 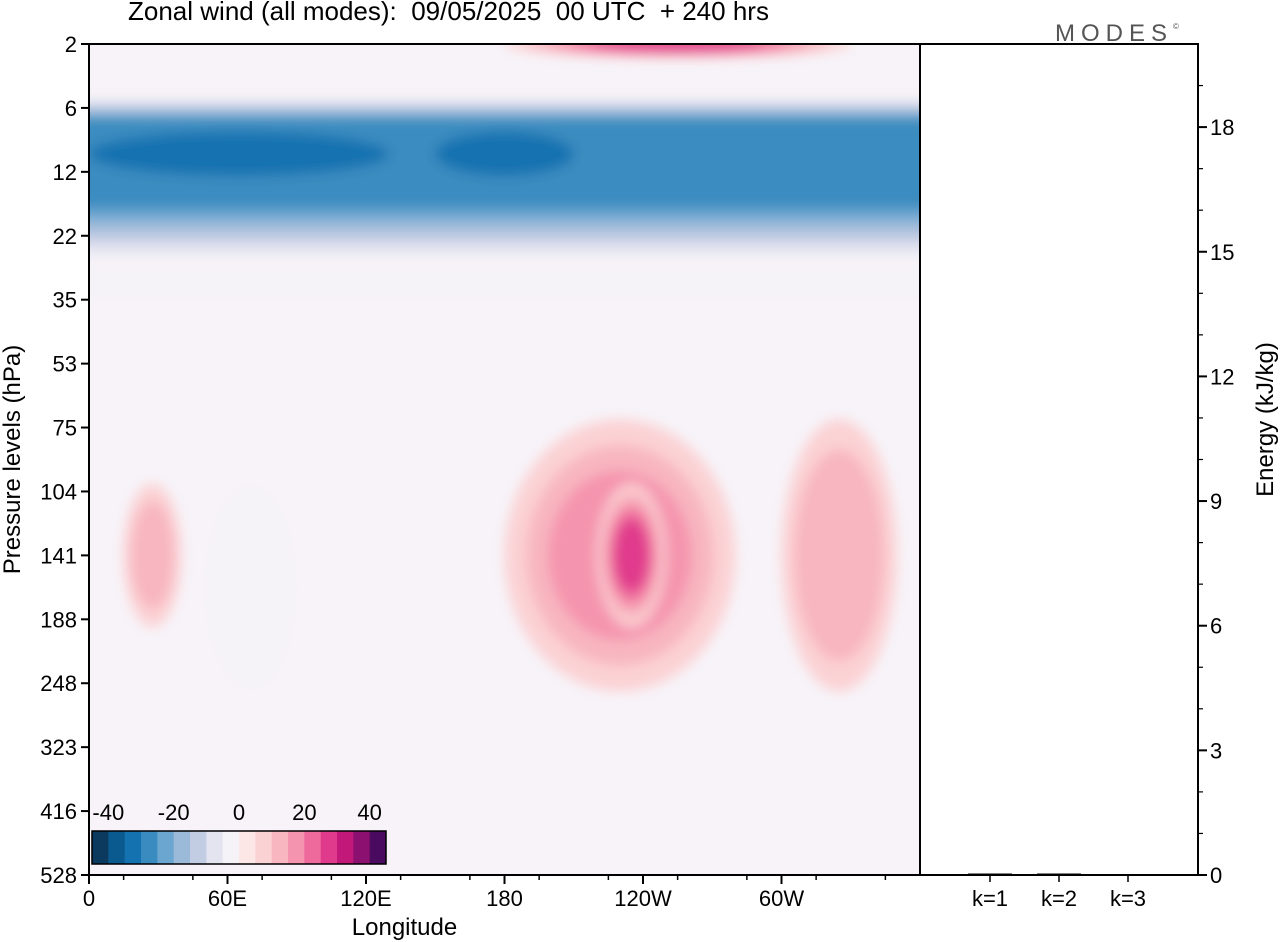 I want to click on energy-tick-label: 9, so click(x=1216, y=501).